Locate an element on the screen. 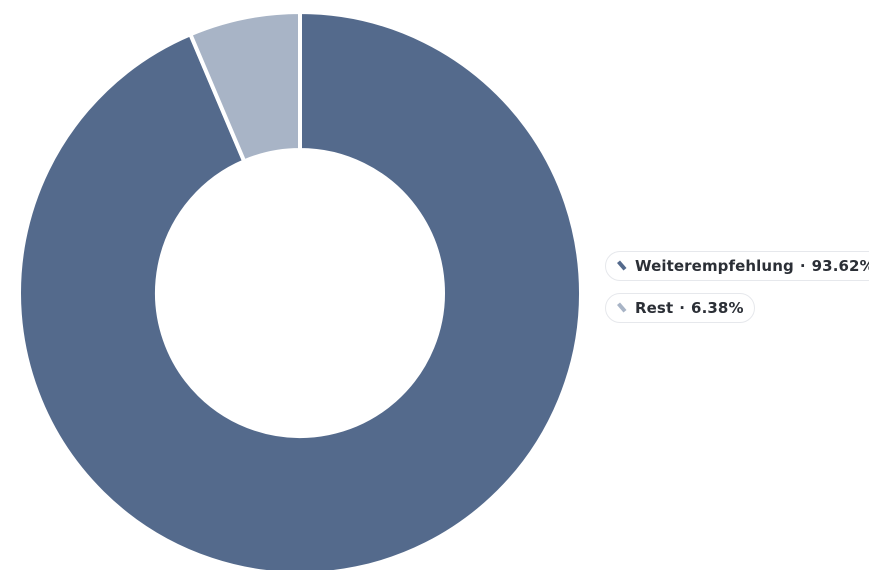  legend-value: 6.38% is located at coordinates (717, 308).